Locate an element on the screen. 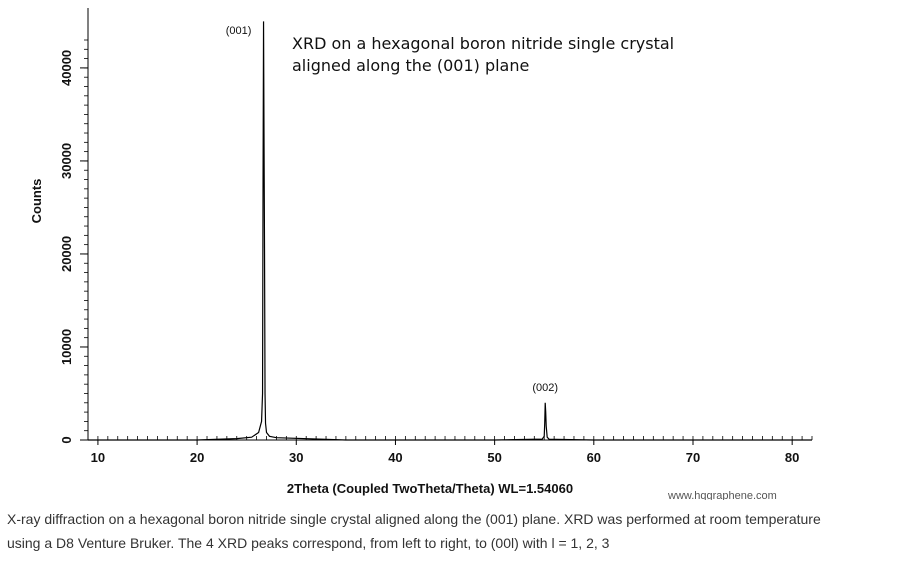  y-axis-label: Counts is located at coordinates (36, 201).